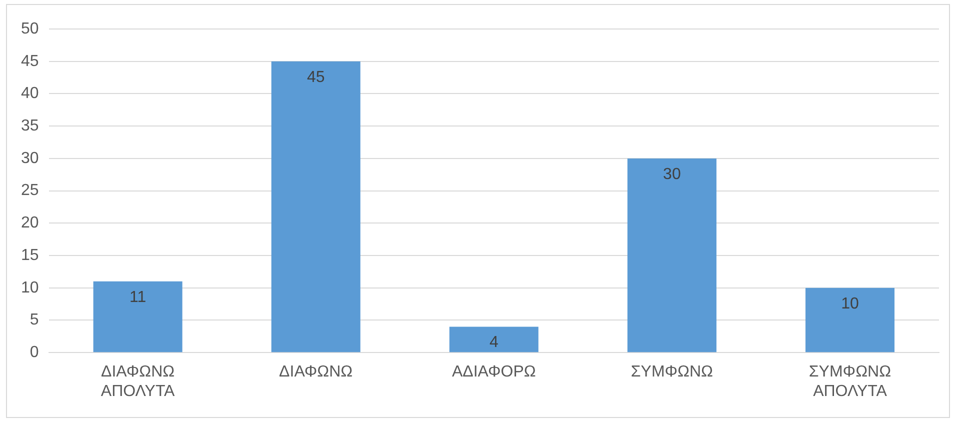  Describe the element at coordinates (850, 303) in the screenshot. I see `data-label: 10` at that location.